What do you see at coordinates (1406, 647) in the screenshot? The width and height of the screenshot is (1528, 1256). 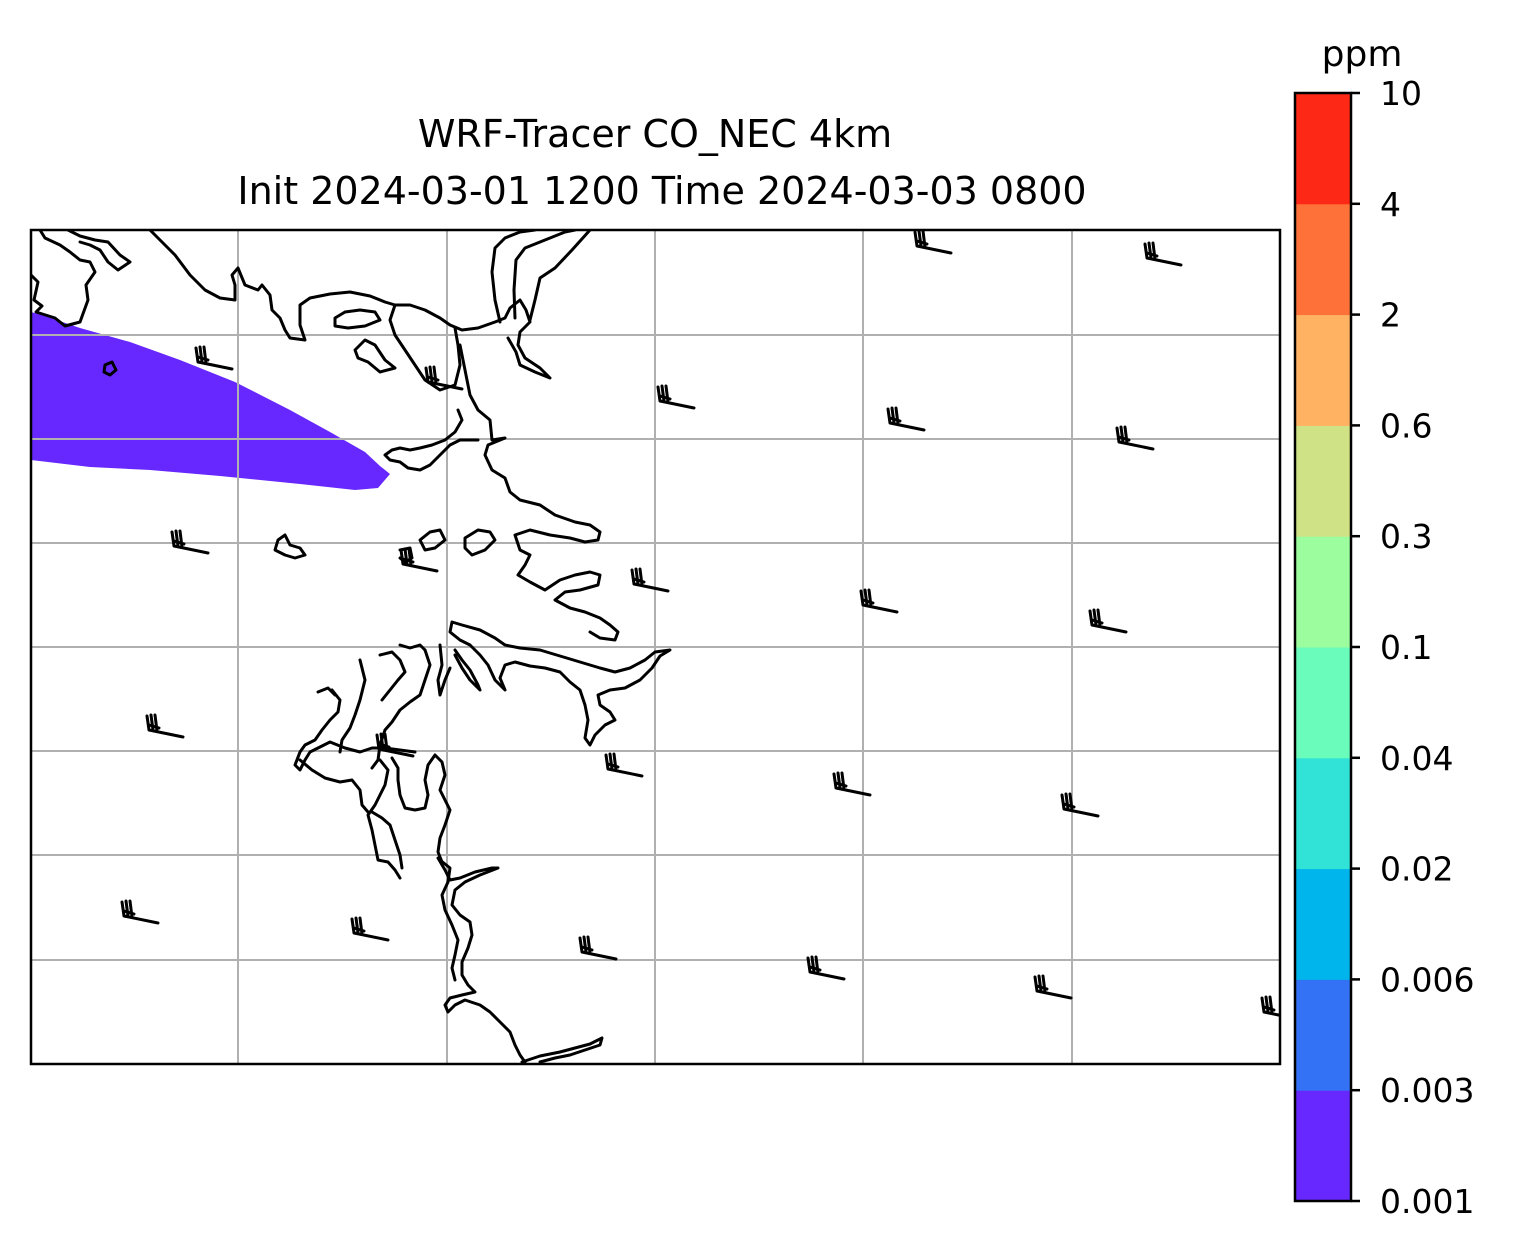 I see `colorbar-tick-label: 0.1` at bounding box center [1406, 647].